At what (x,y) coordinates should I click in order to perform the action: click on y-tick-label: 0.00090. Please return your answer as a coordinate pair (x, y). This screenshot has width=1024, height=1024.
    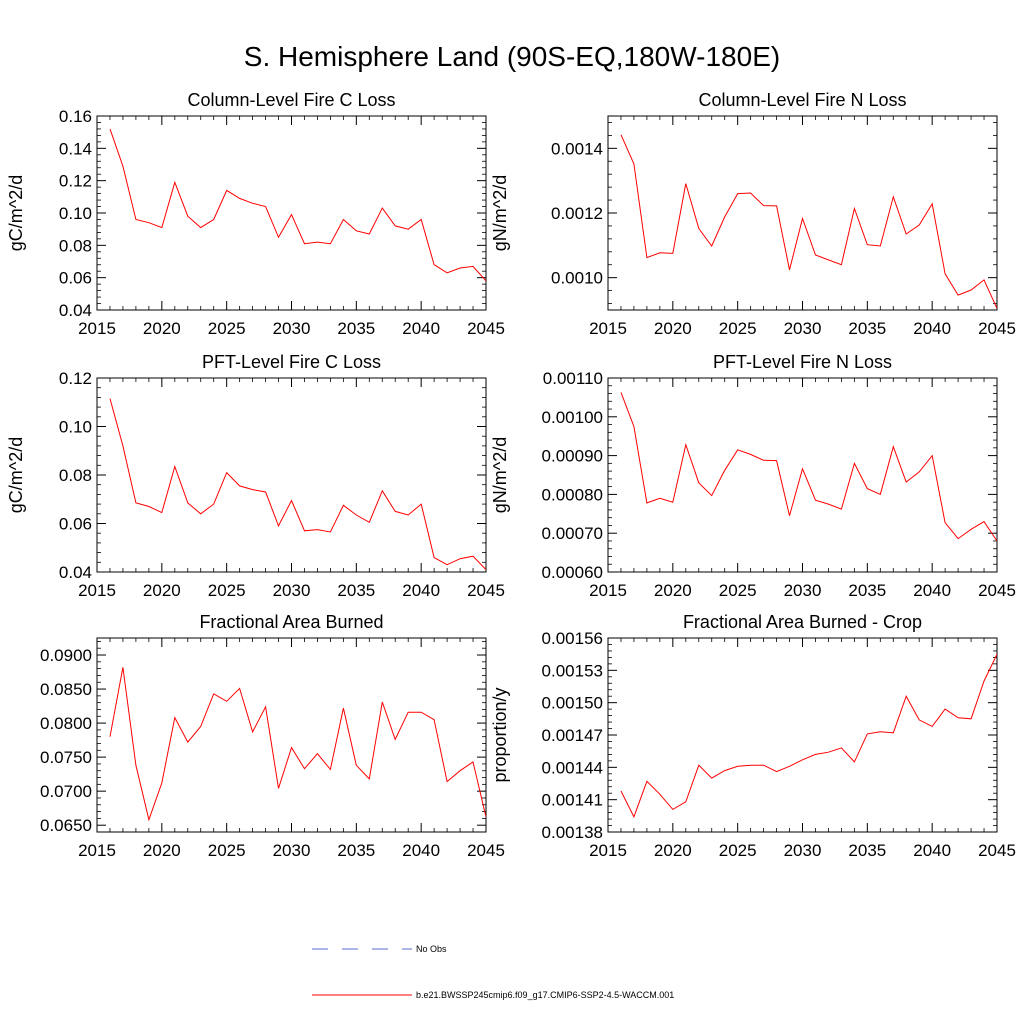
    Looking at the image, I should click on (572, 456).